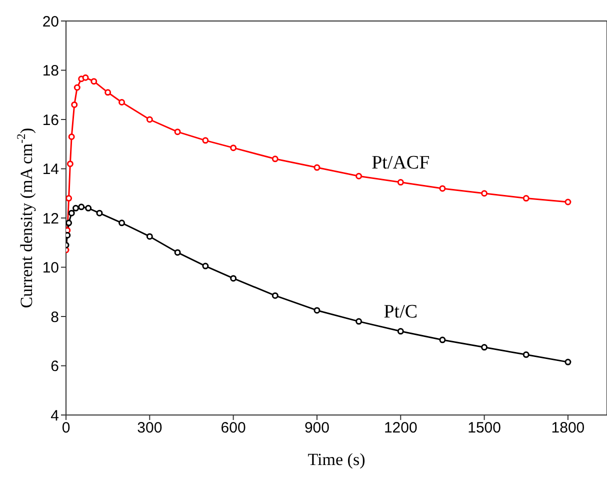 Image resolution: width=607 pixels, height=479 pixels. Describe the element at coordinates (50, 21) in the screenshot. I see `y-tick-label: 20` at that location.